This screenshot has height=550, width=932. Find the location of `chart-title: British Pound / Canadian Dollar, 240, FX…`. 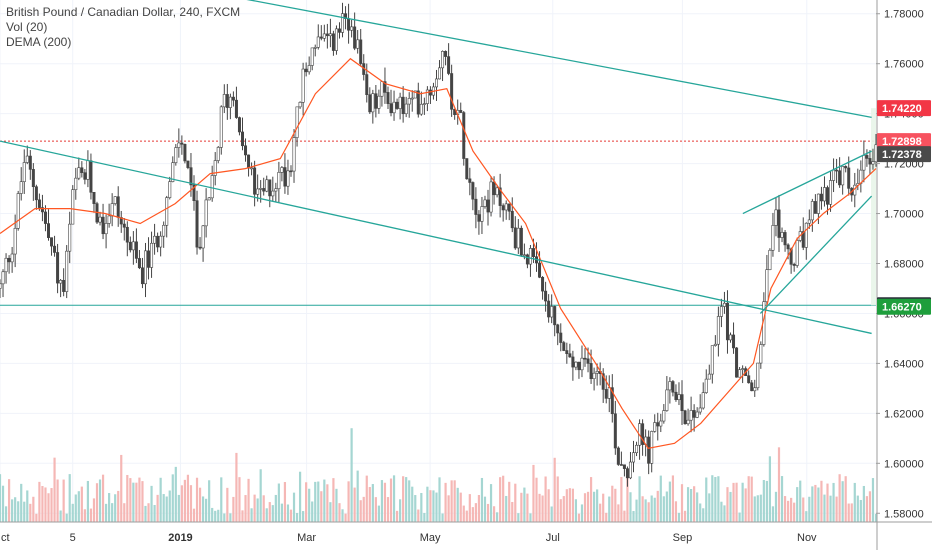

chart-title: British Pound / Canadian Dollar, 240, FX… is located at coordinates (123, 12).